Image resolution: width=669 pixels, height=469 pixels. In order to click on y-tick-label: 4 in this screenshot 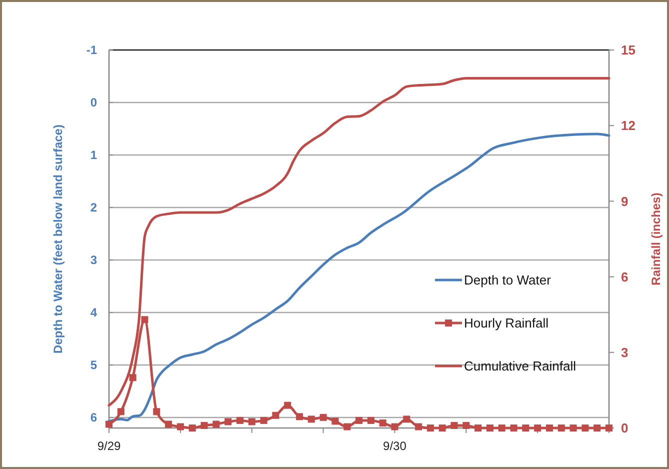, I will do `click(94, 313)`.